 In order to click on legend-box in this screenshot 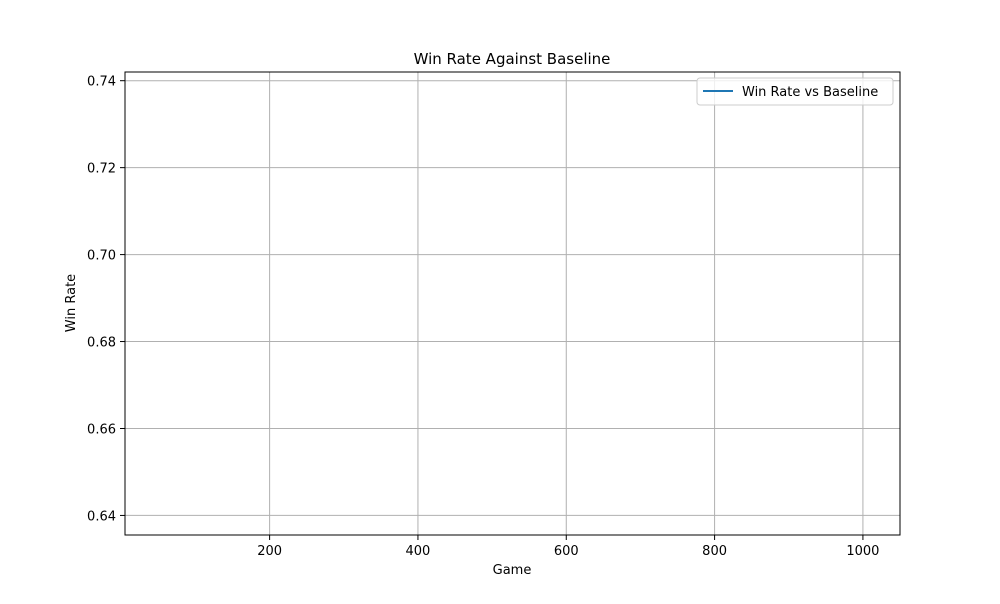, I will do `click(795, 91)`.